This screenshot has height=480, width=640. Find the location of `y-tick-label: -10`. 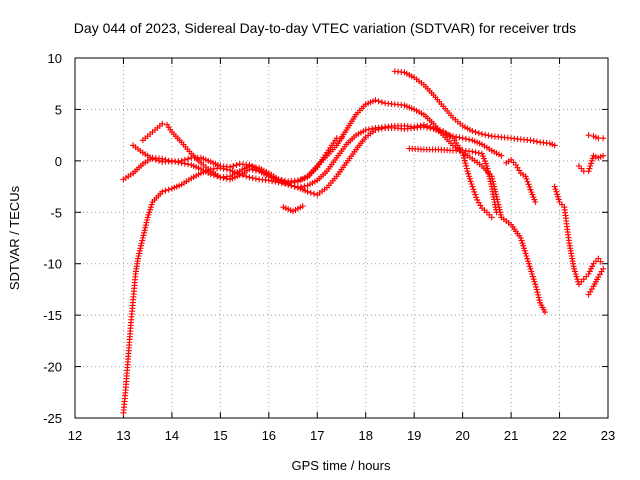

y-tick-label: -10 is located at coordinates (52, 264).